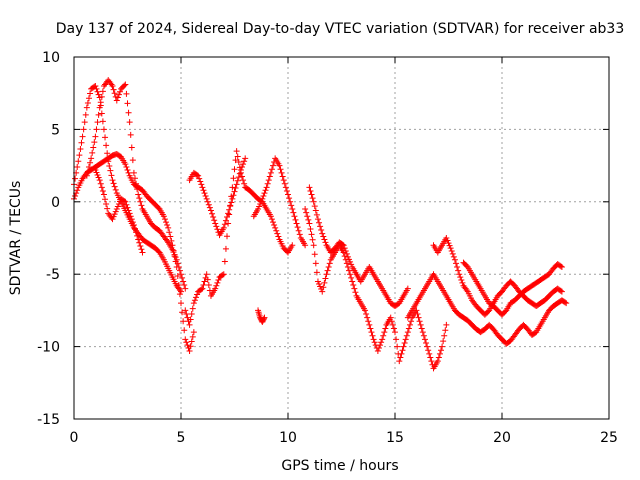  I want to click on x-tick-label: 5, so click(181, 438).